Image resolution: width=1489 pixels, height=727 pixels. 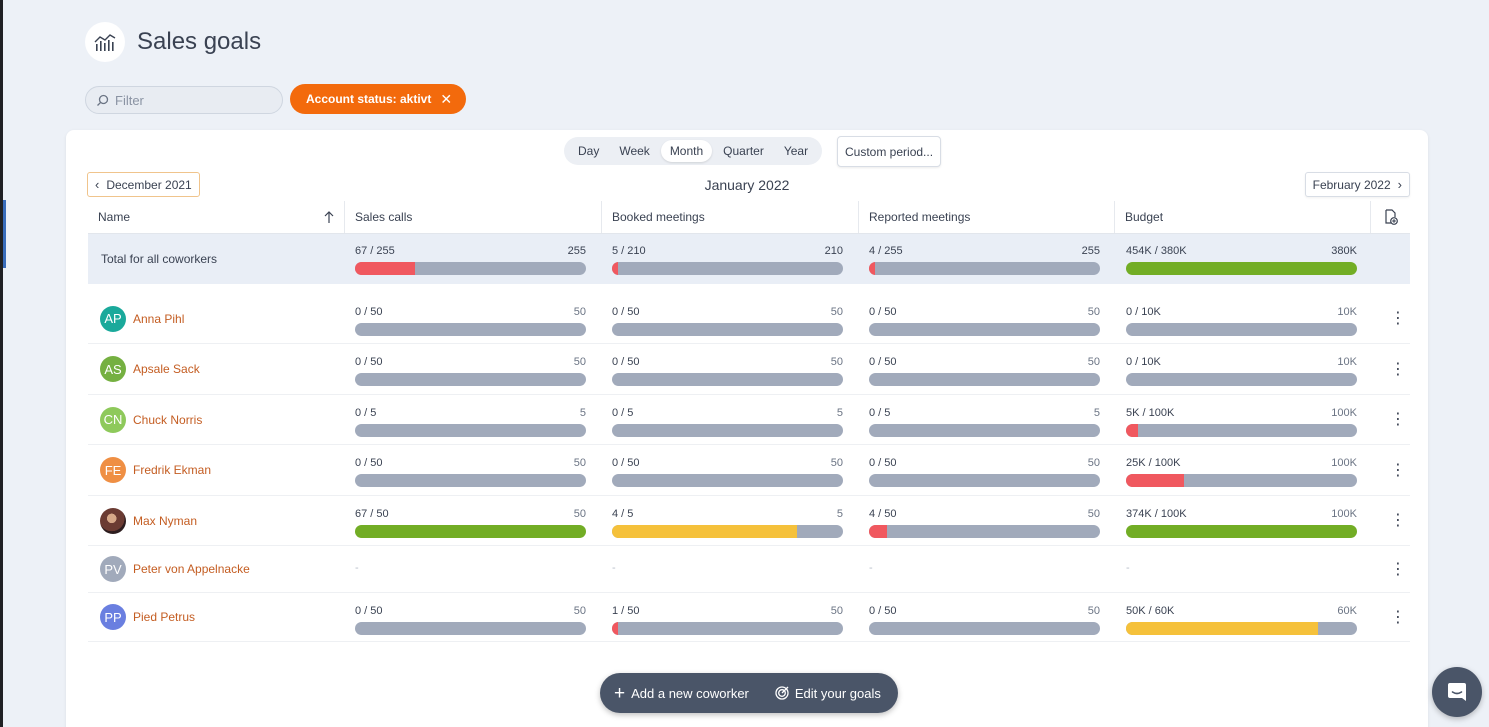 I want to click on action-bar: + Add a new coworker Edit your goals, so click(x=749, y=693).